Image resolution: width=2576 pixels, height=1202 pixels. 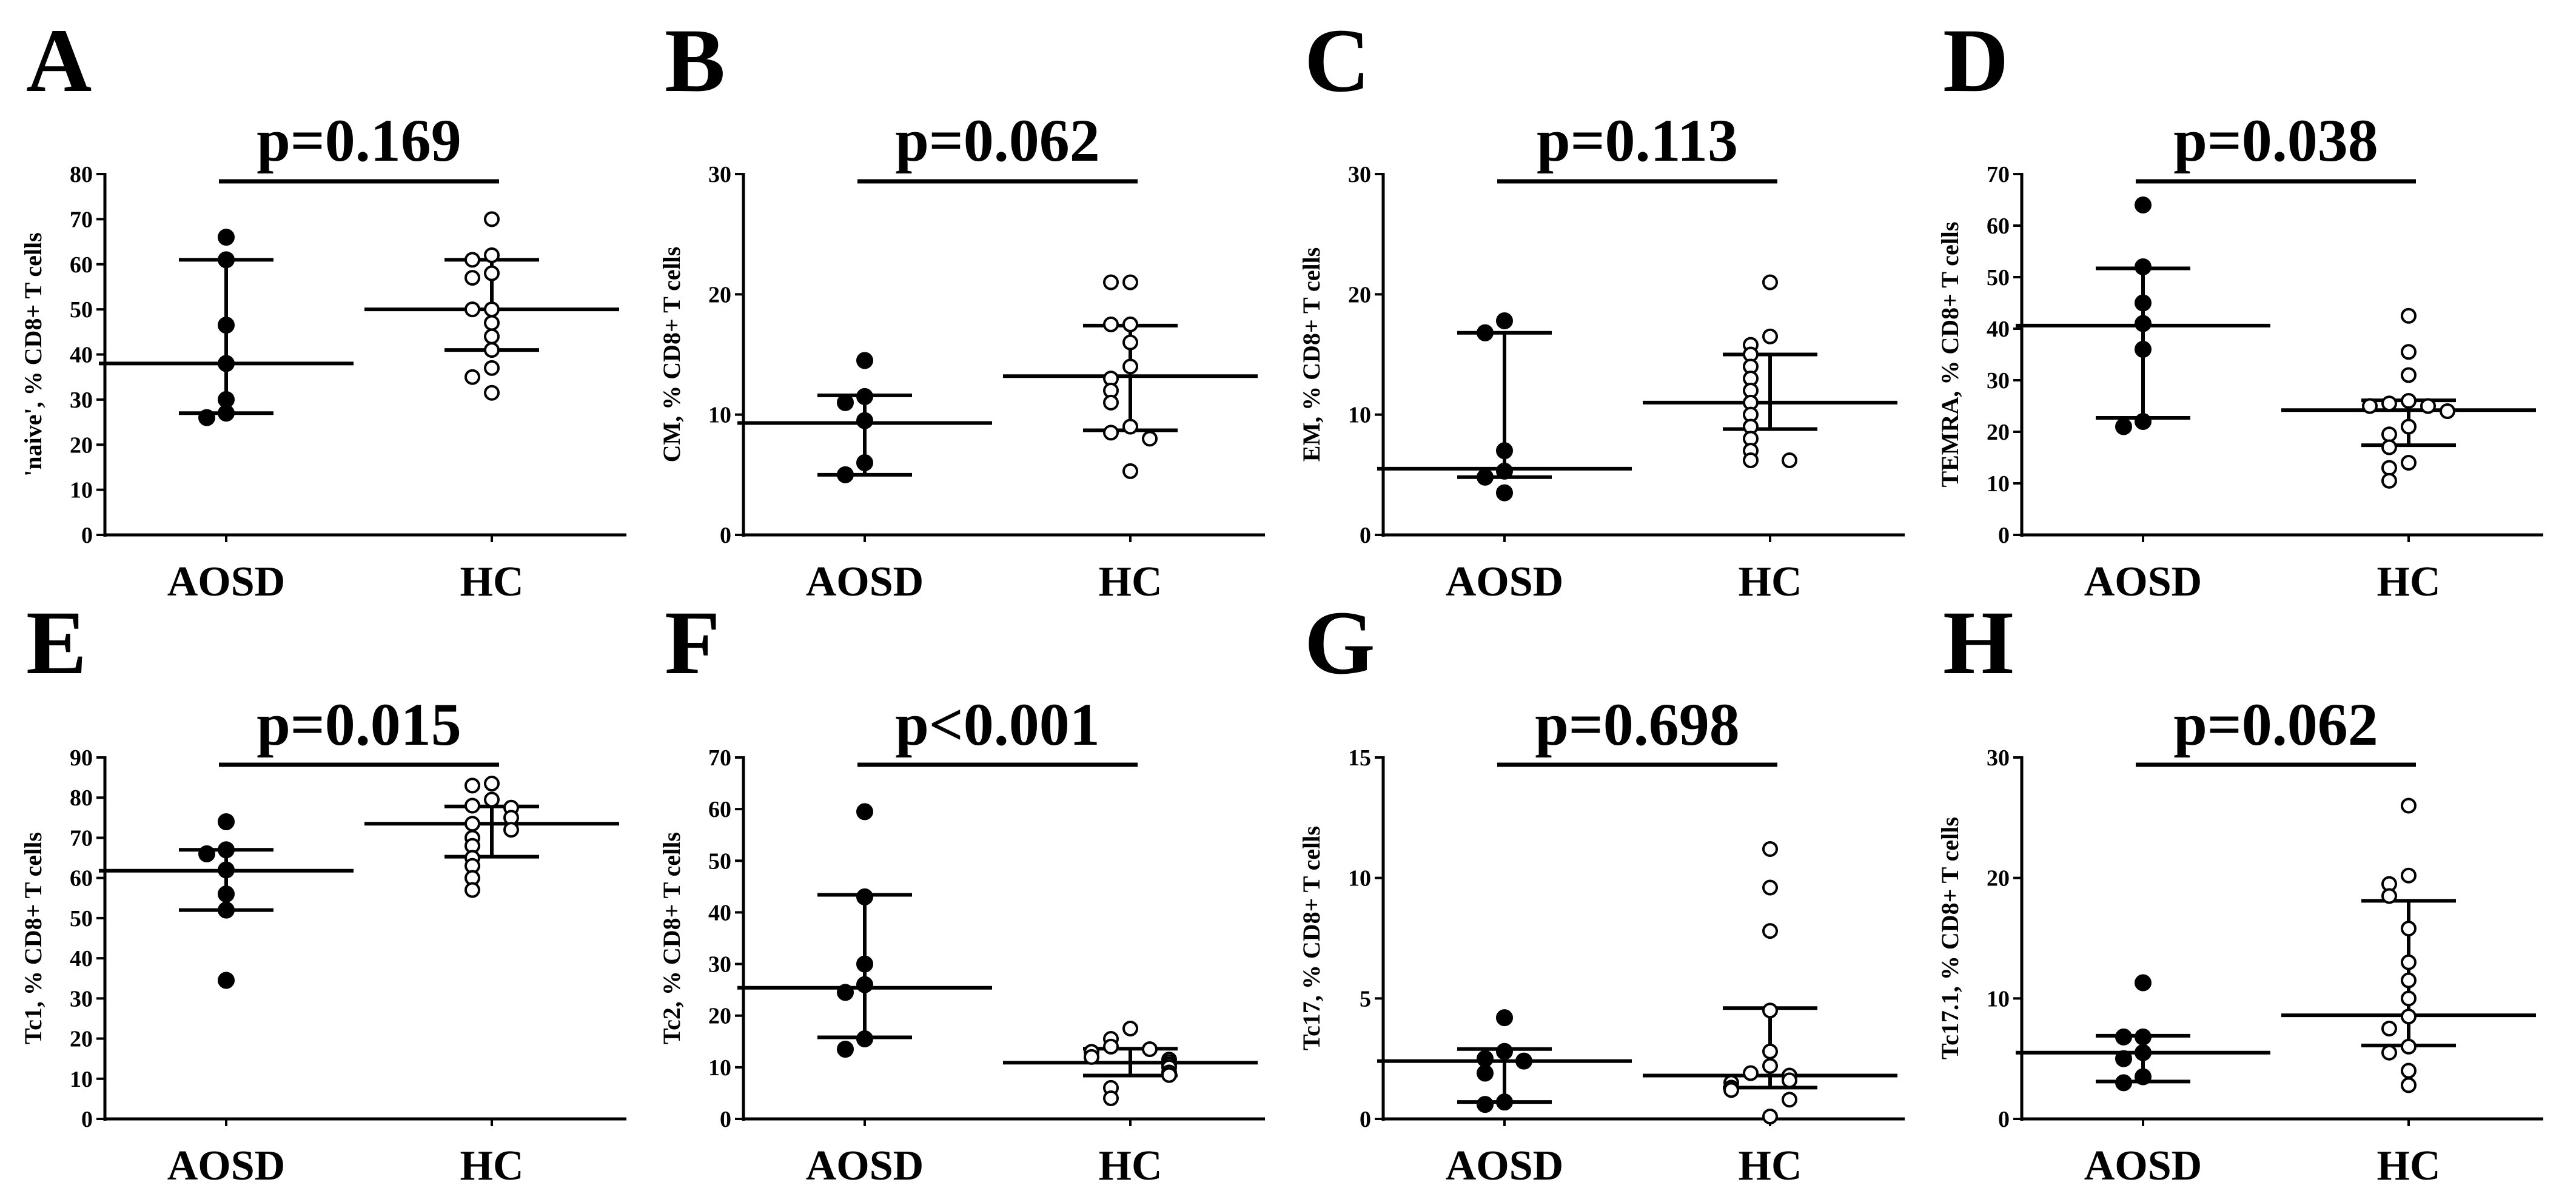 I want to click on y-axis-label: EM, % CD8+ T cells, so click(x=1311, y=355).